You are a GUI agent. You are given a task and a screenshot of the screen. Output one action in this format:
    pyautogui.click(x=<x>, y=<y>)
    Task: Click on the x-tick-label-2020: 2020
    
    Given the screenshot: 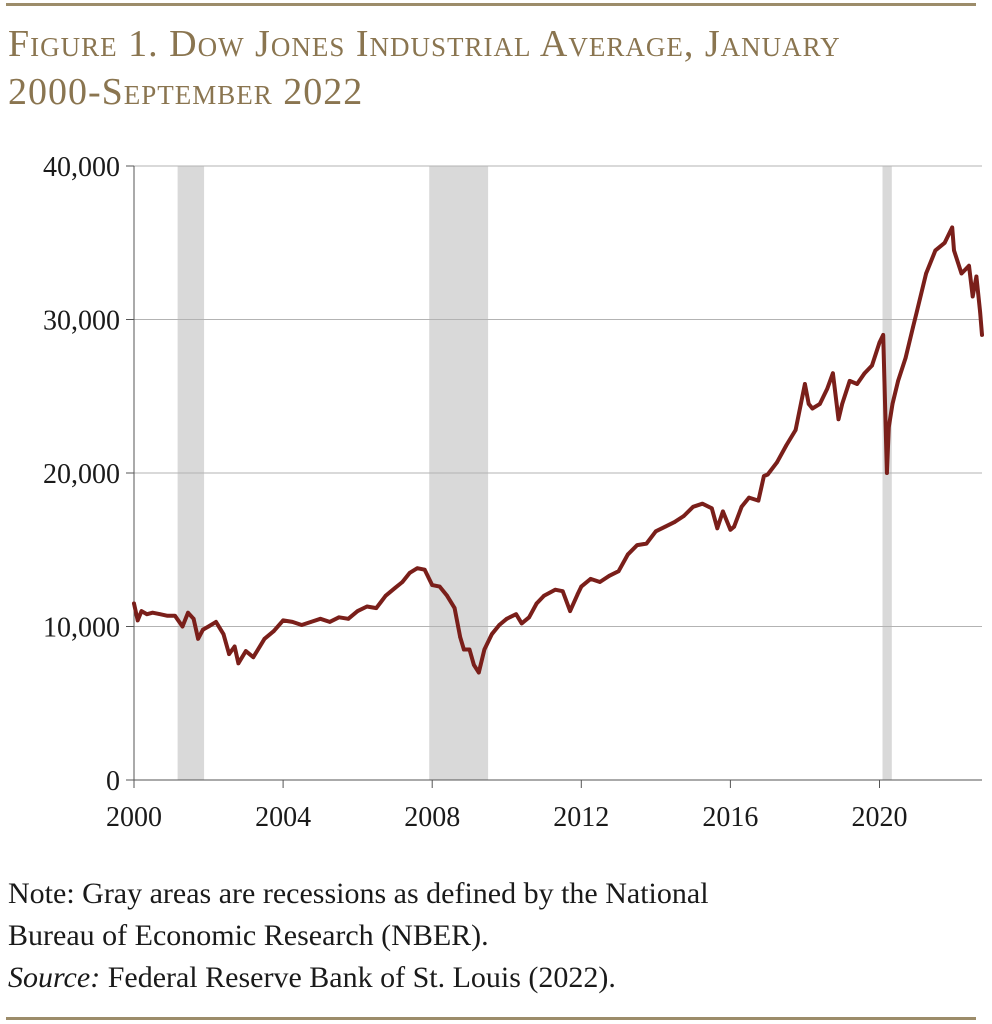 What is the action you would take?
    pyautogui.click(x=879, y=817)
    